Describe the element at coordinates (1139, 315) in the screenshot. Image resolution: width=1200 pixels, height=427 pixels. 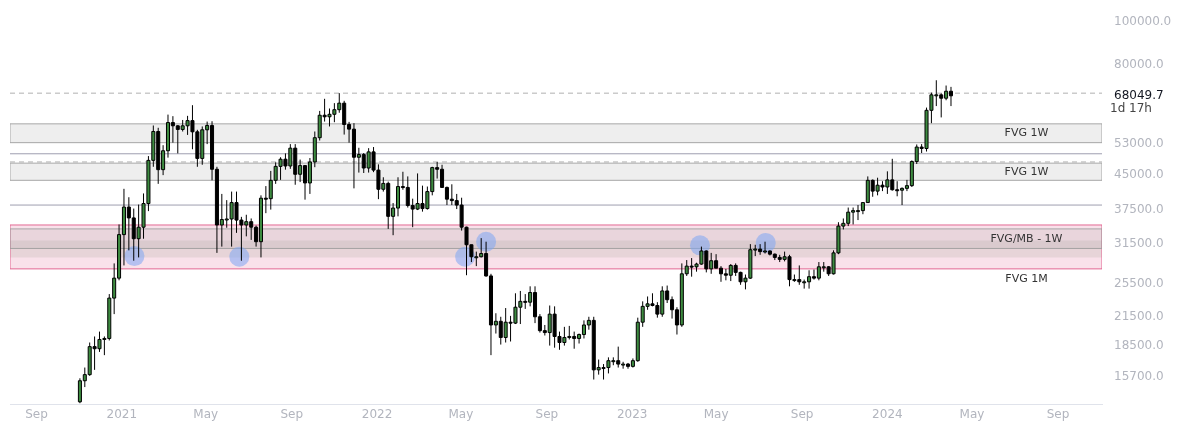
I see `y-tick-label: 21500.0` at that location.